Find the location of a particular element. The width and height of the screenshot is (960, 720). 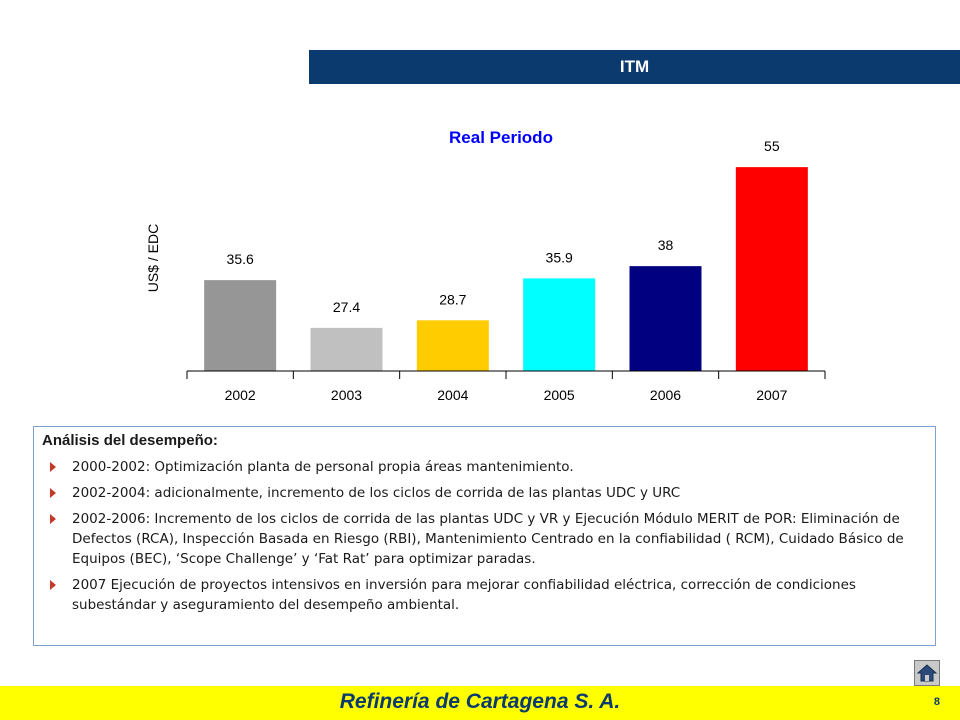

y-axis-label: US$ / EDC is located at coordinates (153, 258).